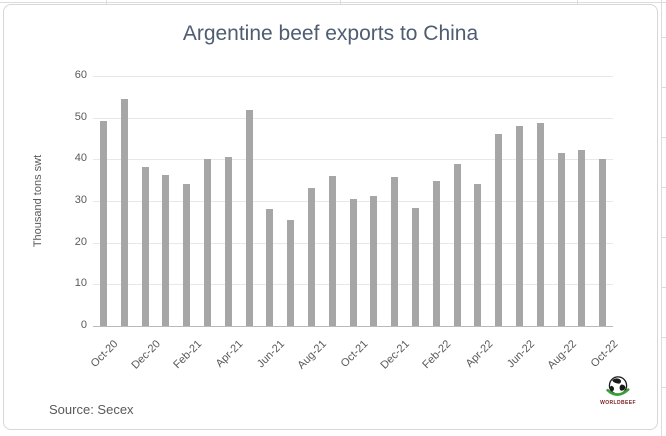  I want to click on y-tick-label: 40, so click(80, 158).